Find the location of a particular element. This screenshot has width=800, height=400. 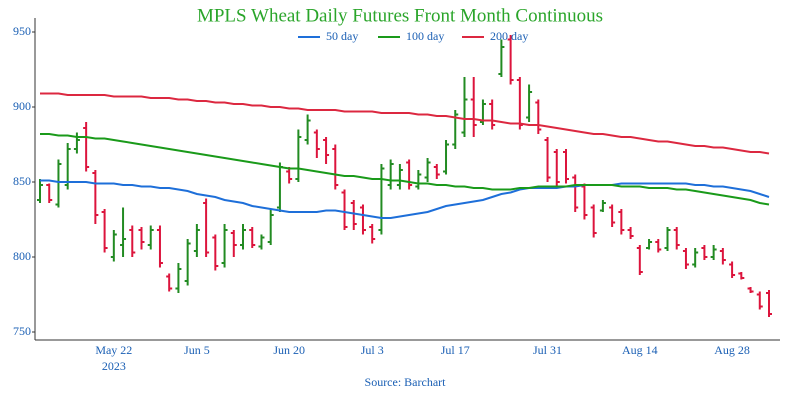

x-tick-label: Jul 17 is located at coordinates (455, 350).